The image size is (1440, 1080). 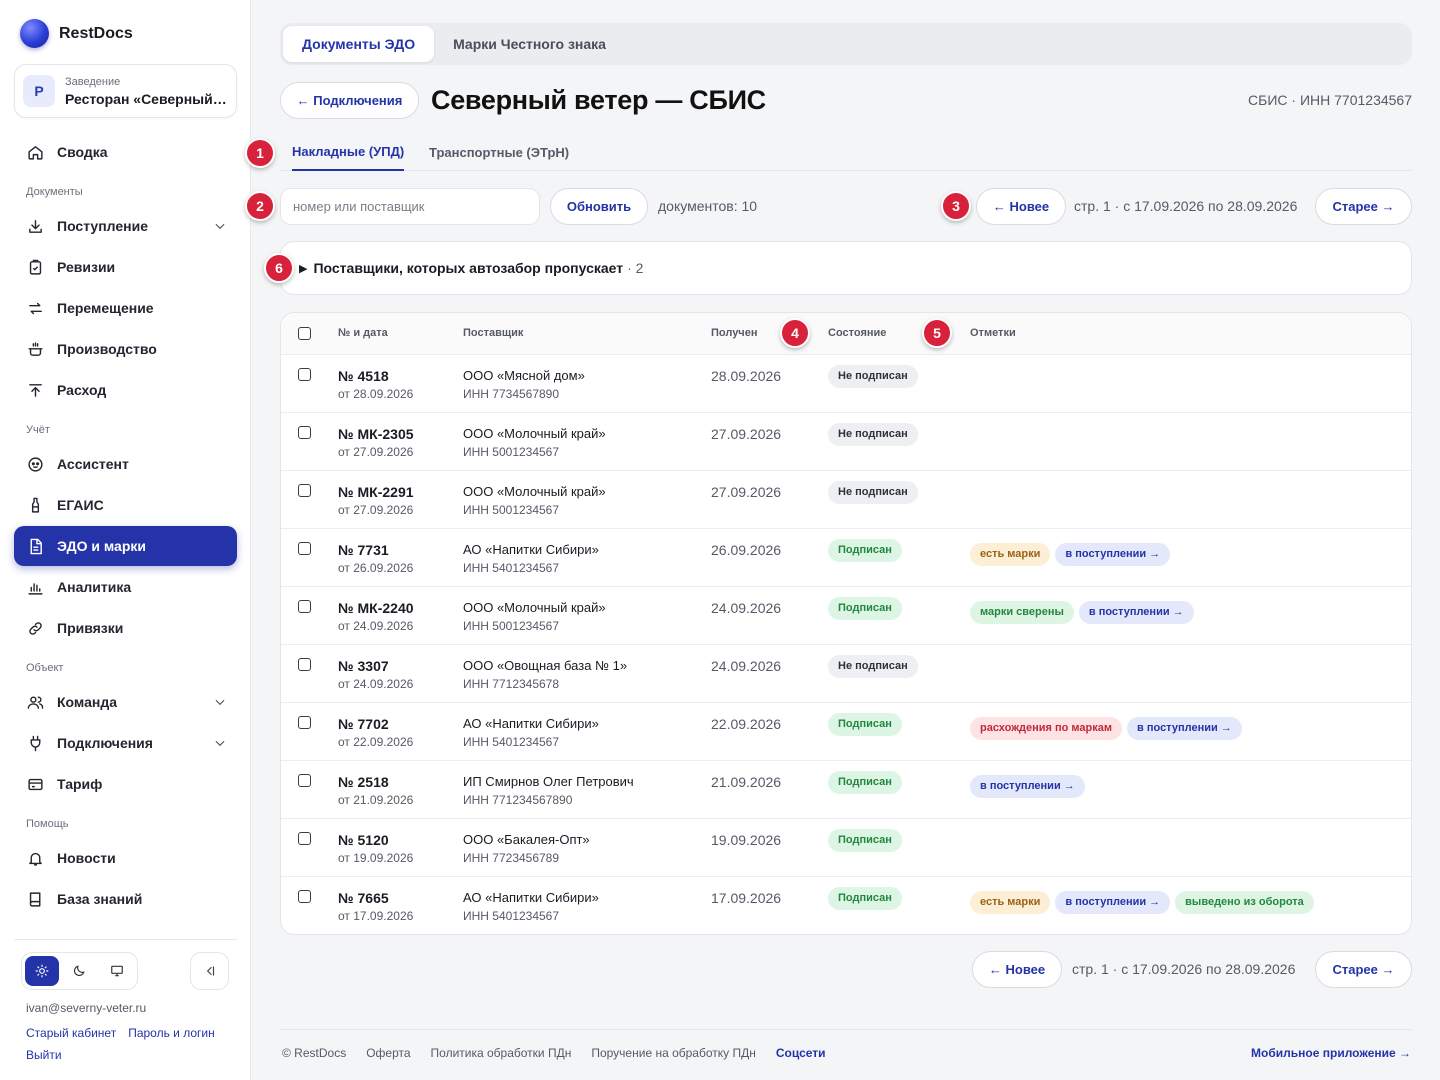 What do you see at coordinates (44, 1055) in the screenshot?
I see `logout-link: Выйти` at bounding box center [44, 1055].